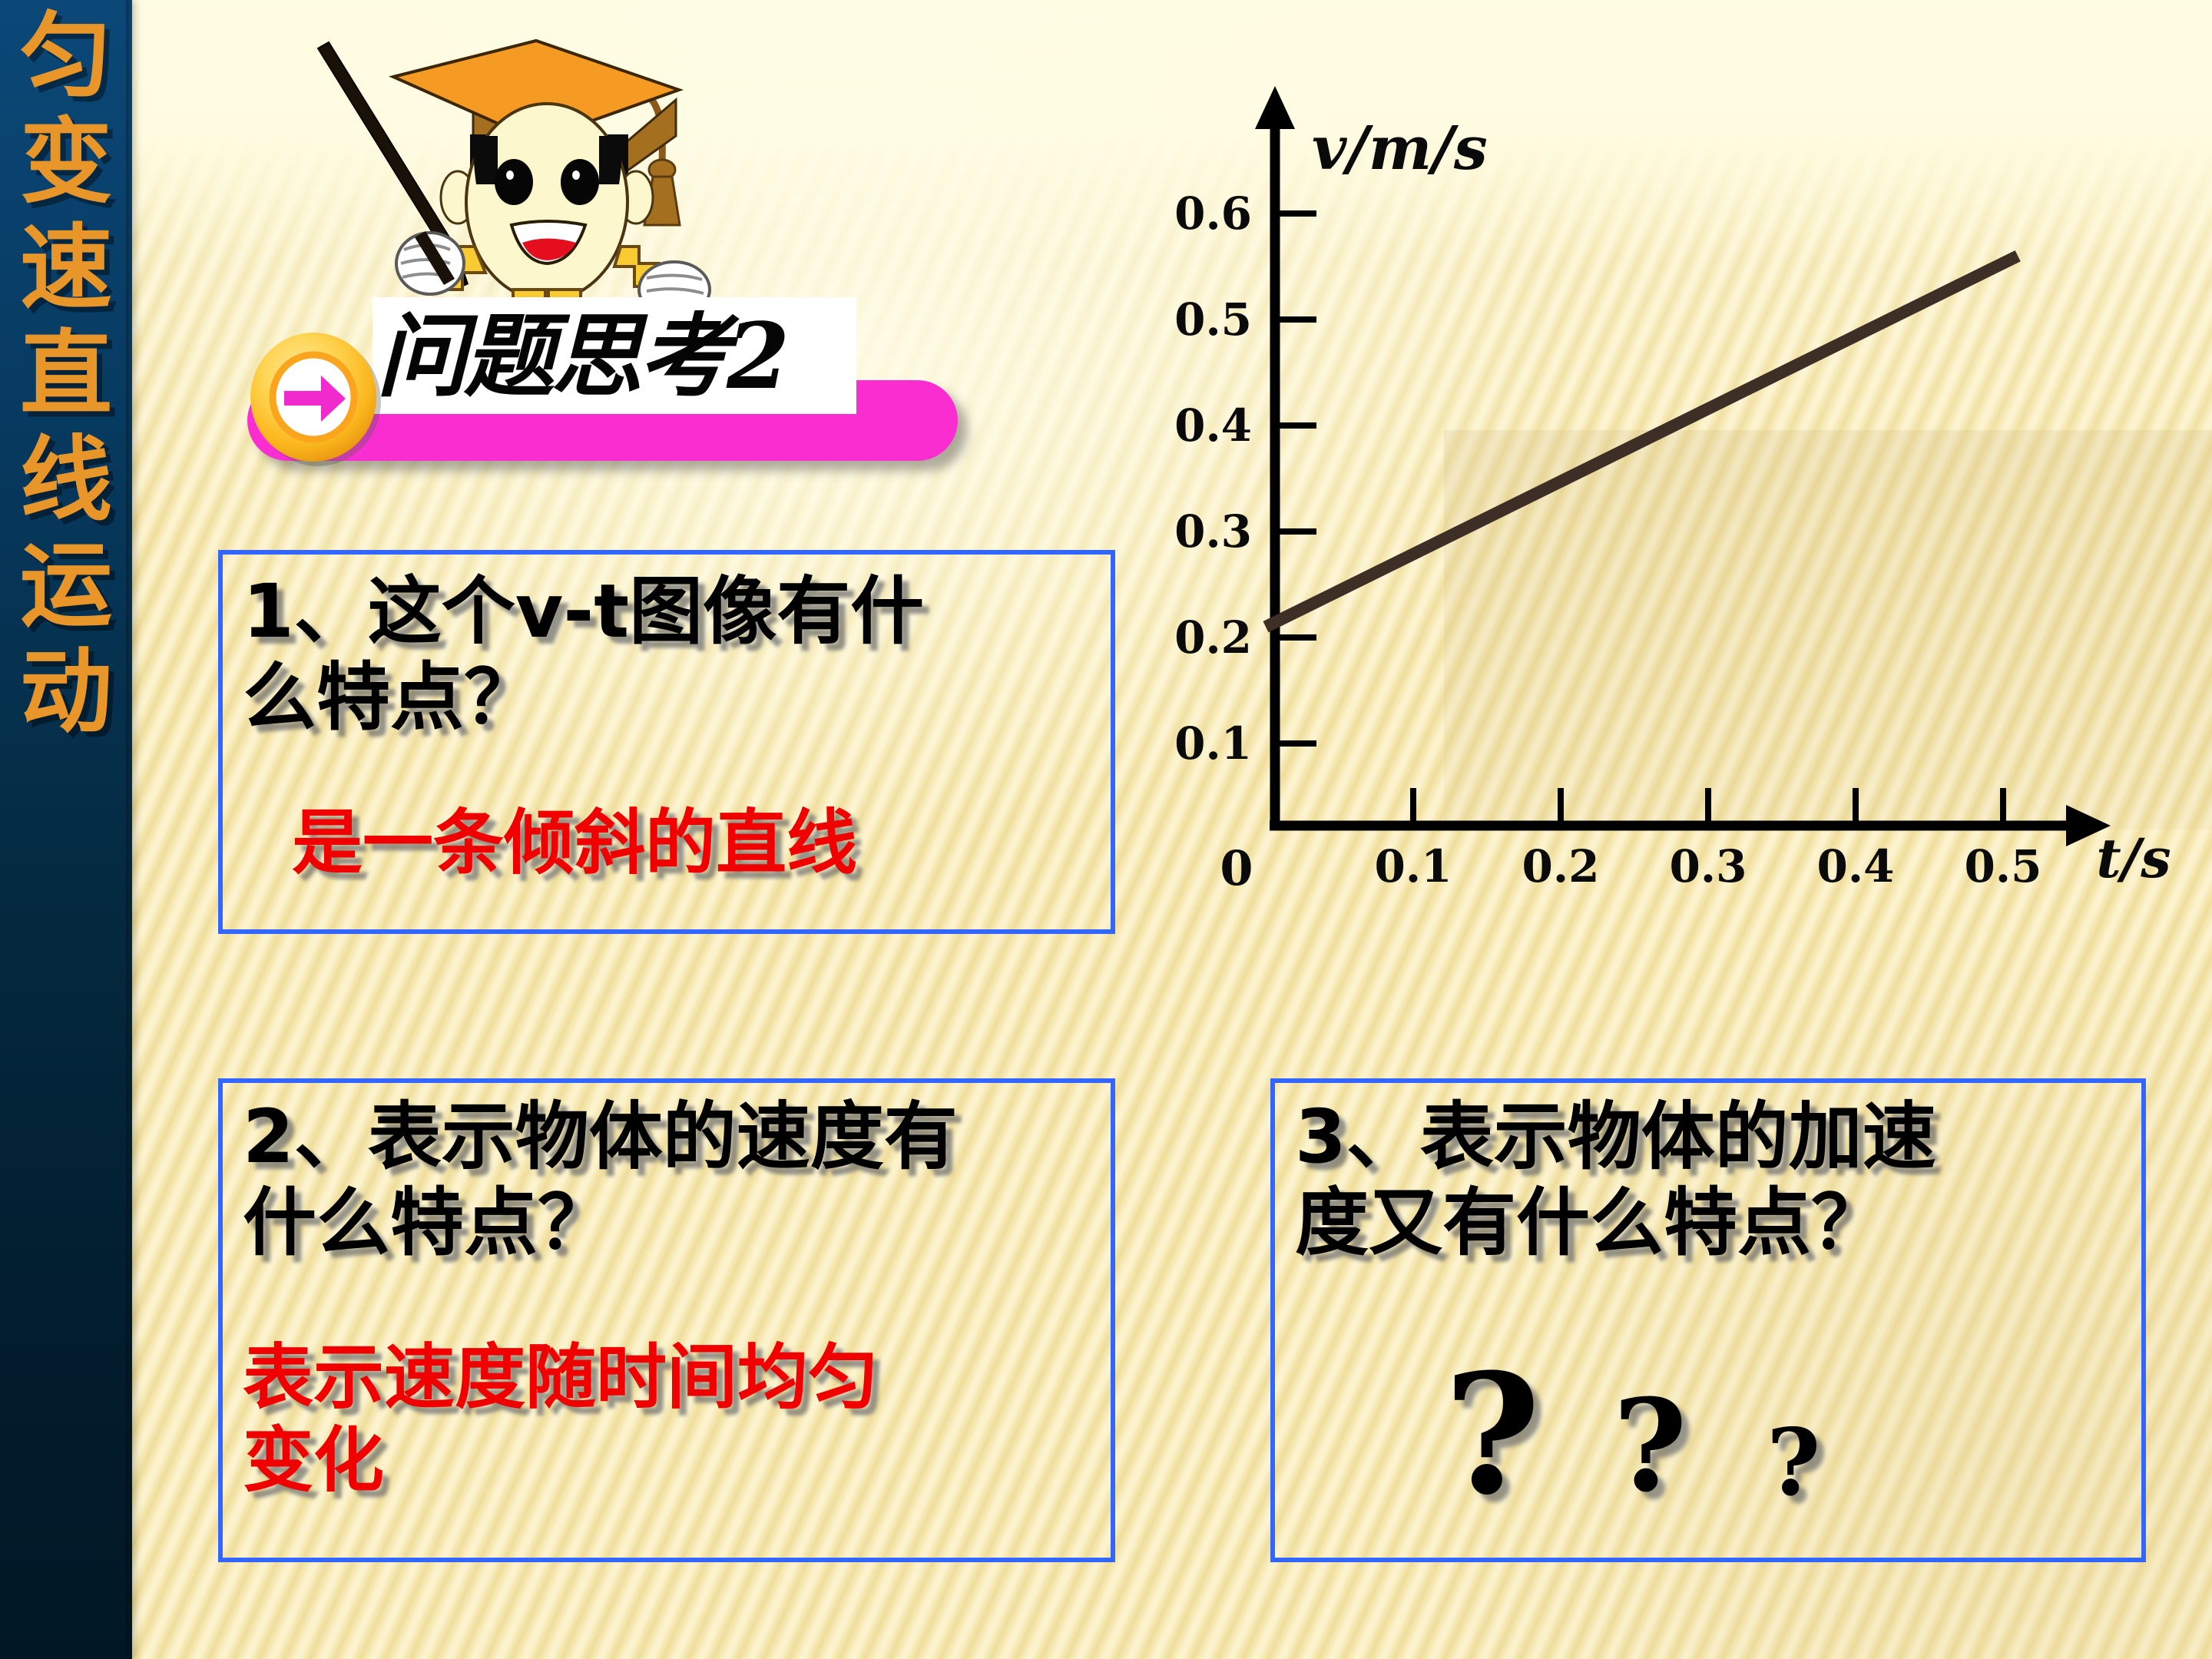 The height and width of the screenshot is (1659, 2212). I want to click on x-tick-label-1: 0.2, so click(1561, 866).